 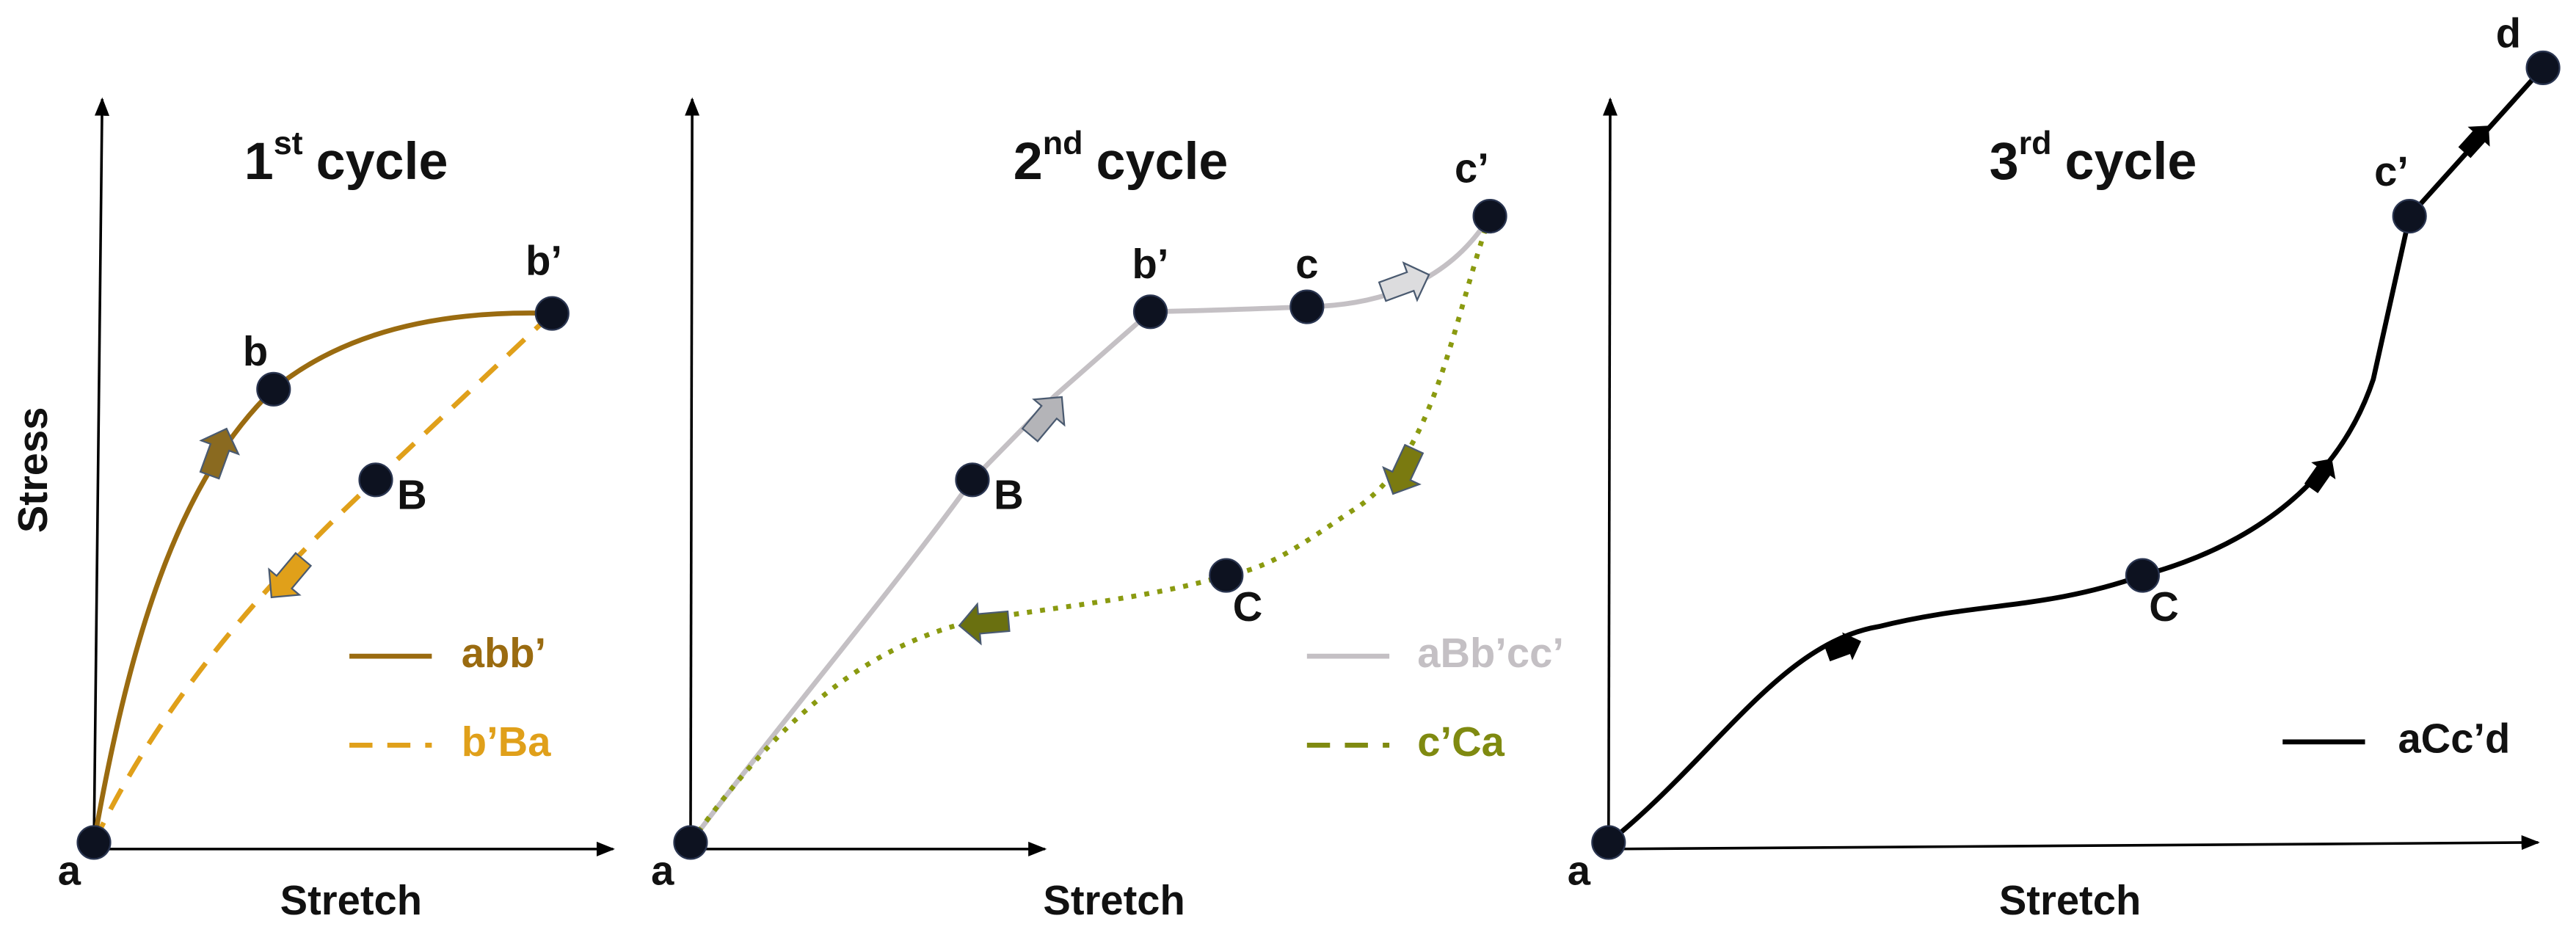 What do you see at coordinates (346, 157) in the screenshot?
I see `panel-title: 1st cycle` at bounding box center [346, 157].